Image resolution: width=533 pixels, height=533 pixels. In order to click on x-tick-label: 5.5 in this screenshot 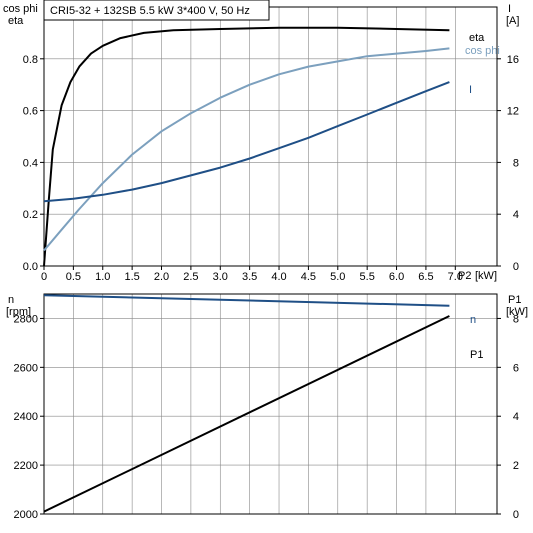, I will do `click(367, 277)`.